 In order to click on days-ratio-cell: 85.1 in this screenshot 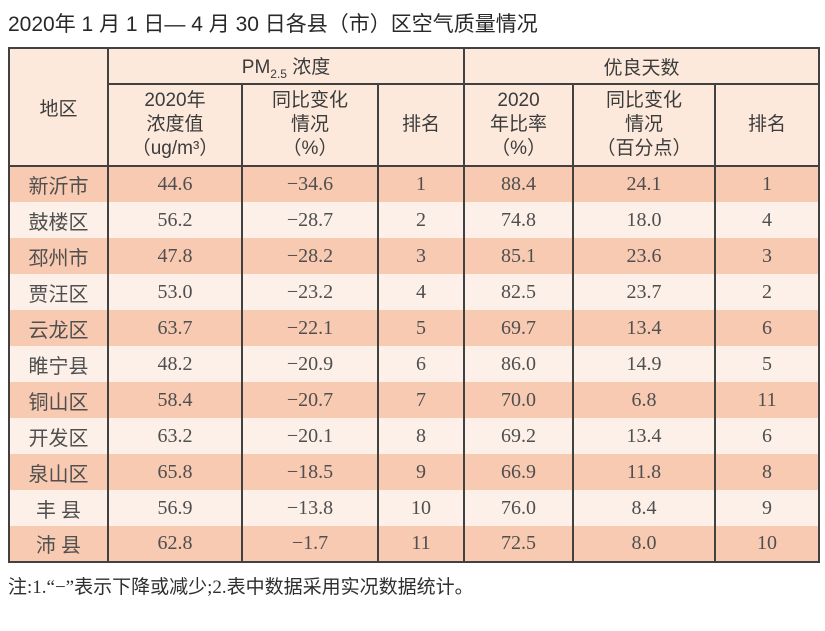, I will do `click(519, 256)`.